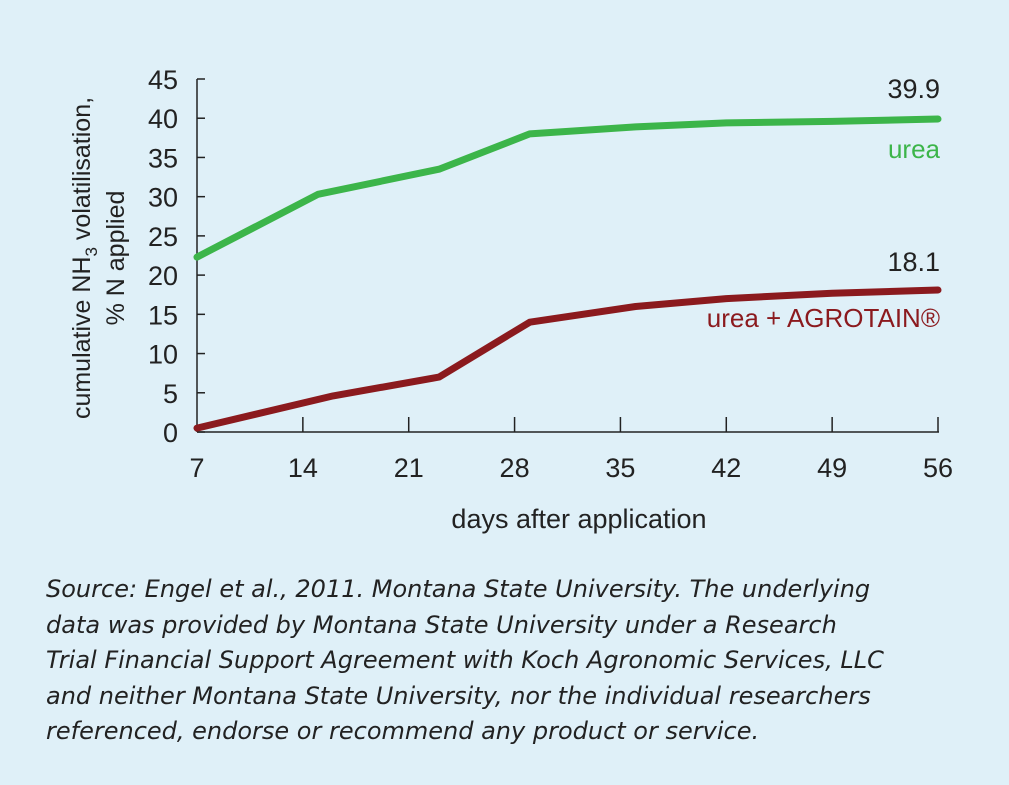 This screenshot has width=1009, height=785. I want to click on y-tick-label: 10, so click(163, 355).